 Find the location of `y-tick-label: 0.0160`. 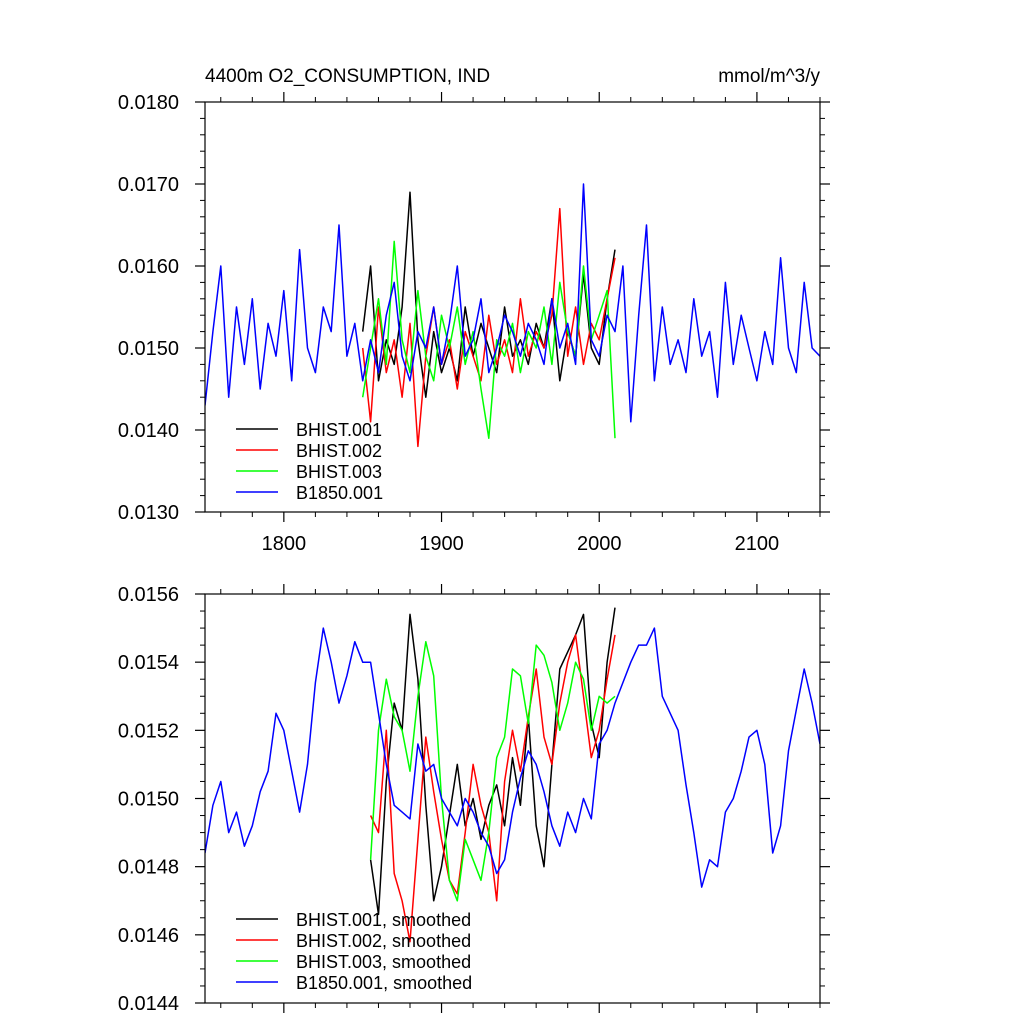

y-tick-label: 0.0160 is located at coordinates (148, 267).